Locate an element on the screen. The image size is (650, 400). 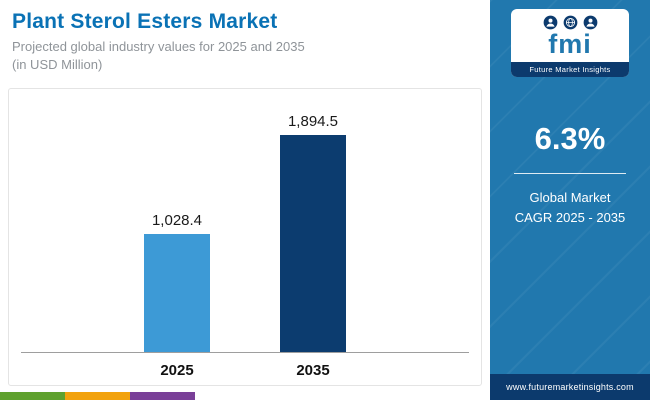
cagr-label-line1: Global Market is located at coordinates (570, 198).